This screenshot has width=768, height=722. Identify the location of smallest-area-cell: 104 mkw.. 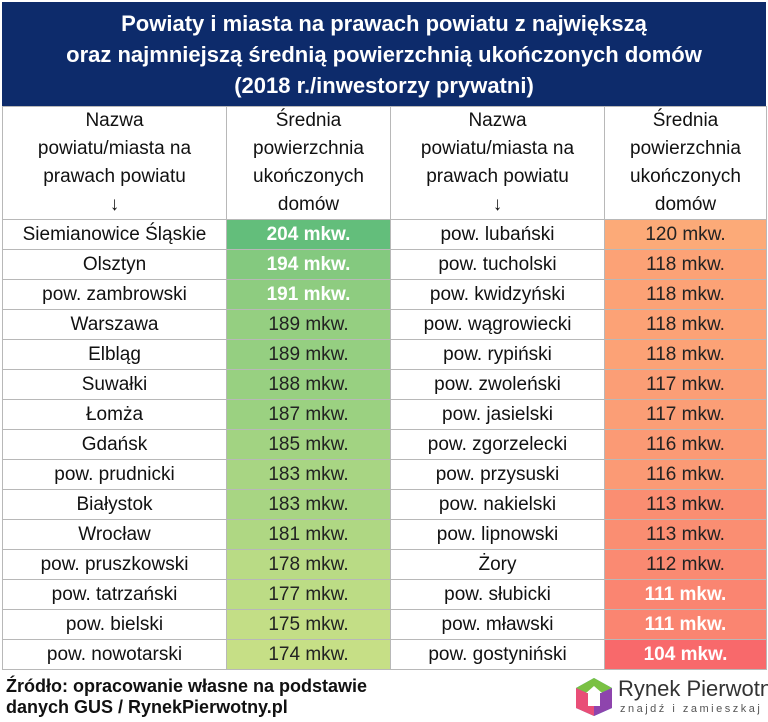
(685, 654).